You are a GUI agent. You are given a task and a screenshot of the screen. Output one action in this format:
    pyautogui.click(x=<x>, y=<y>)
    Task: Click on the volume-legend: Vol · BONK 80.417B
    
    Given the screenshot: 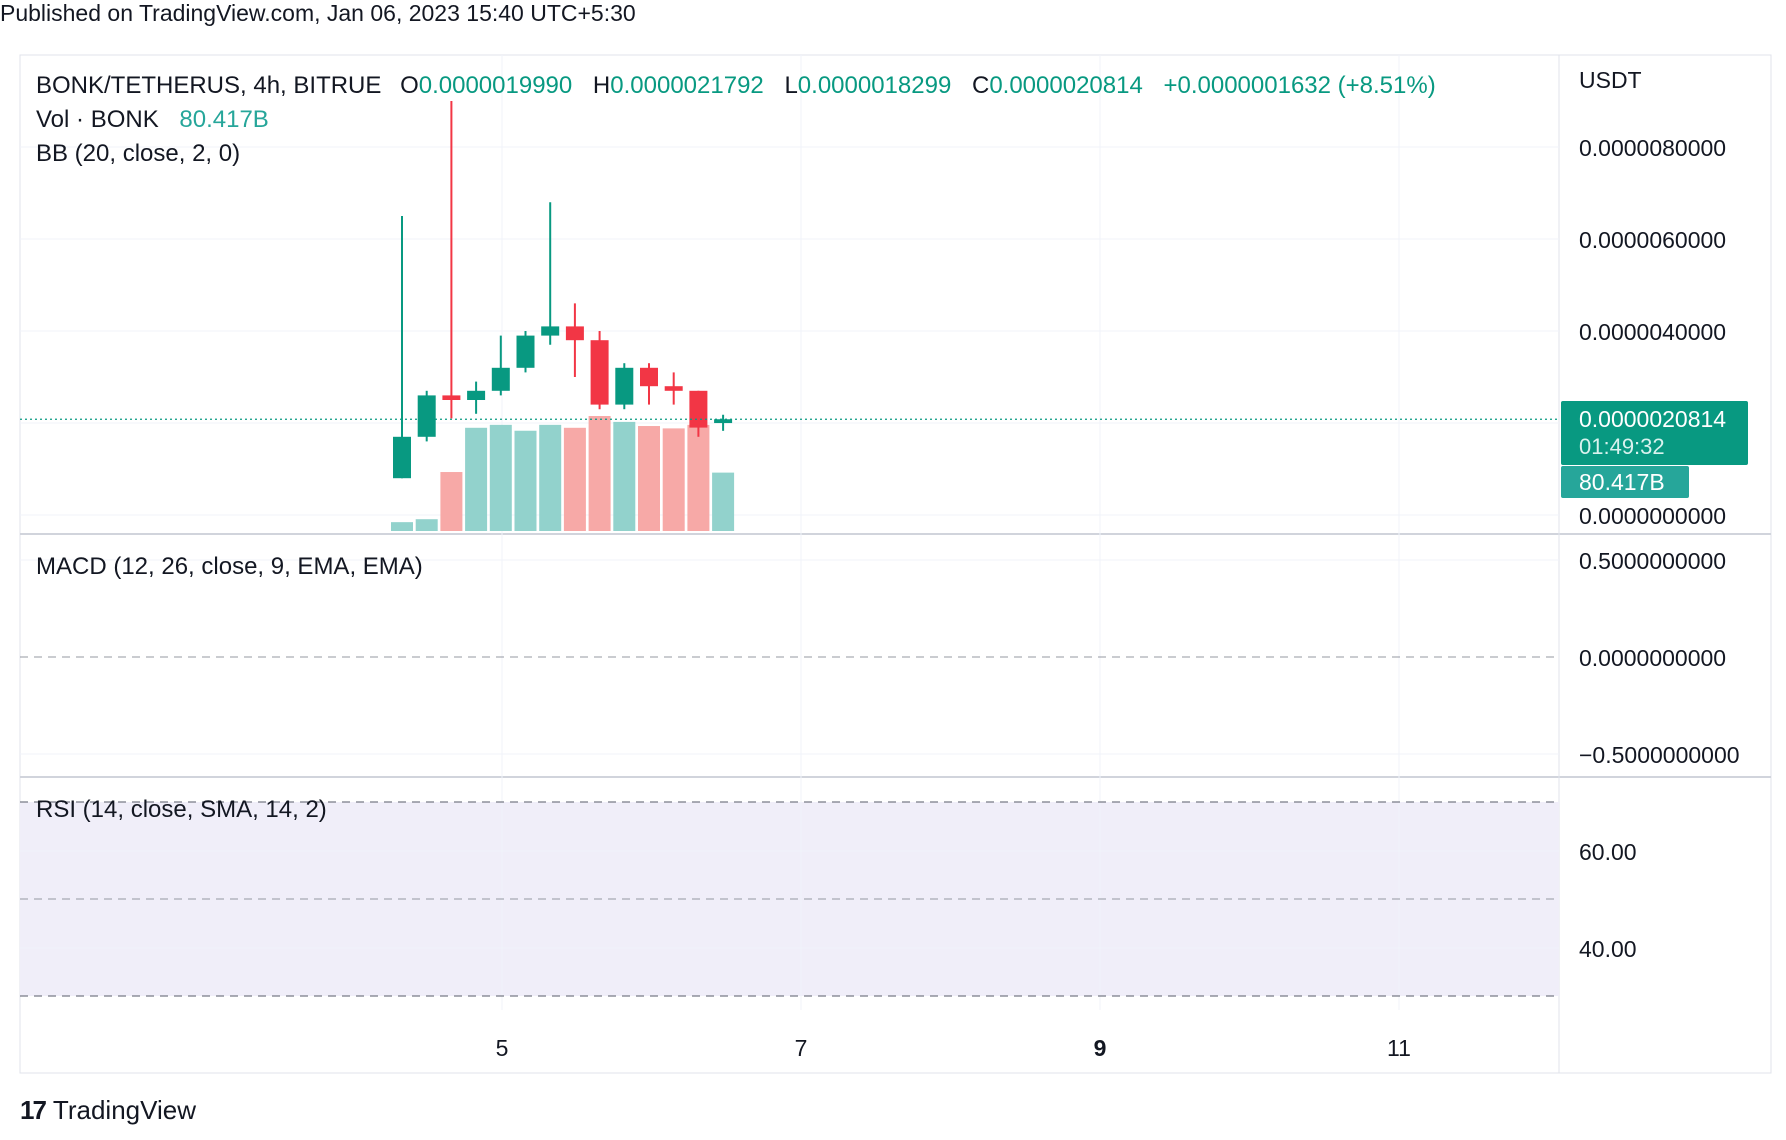 What is the action you would take?
    pyautogui.click(x=154, y=120)
    